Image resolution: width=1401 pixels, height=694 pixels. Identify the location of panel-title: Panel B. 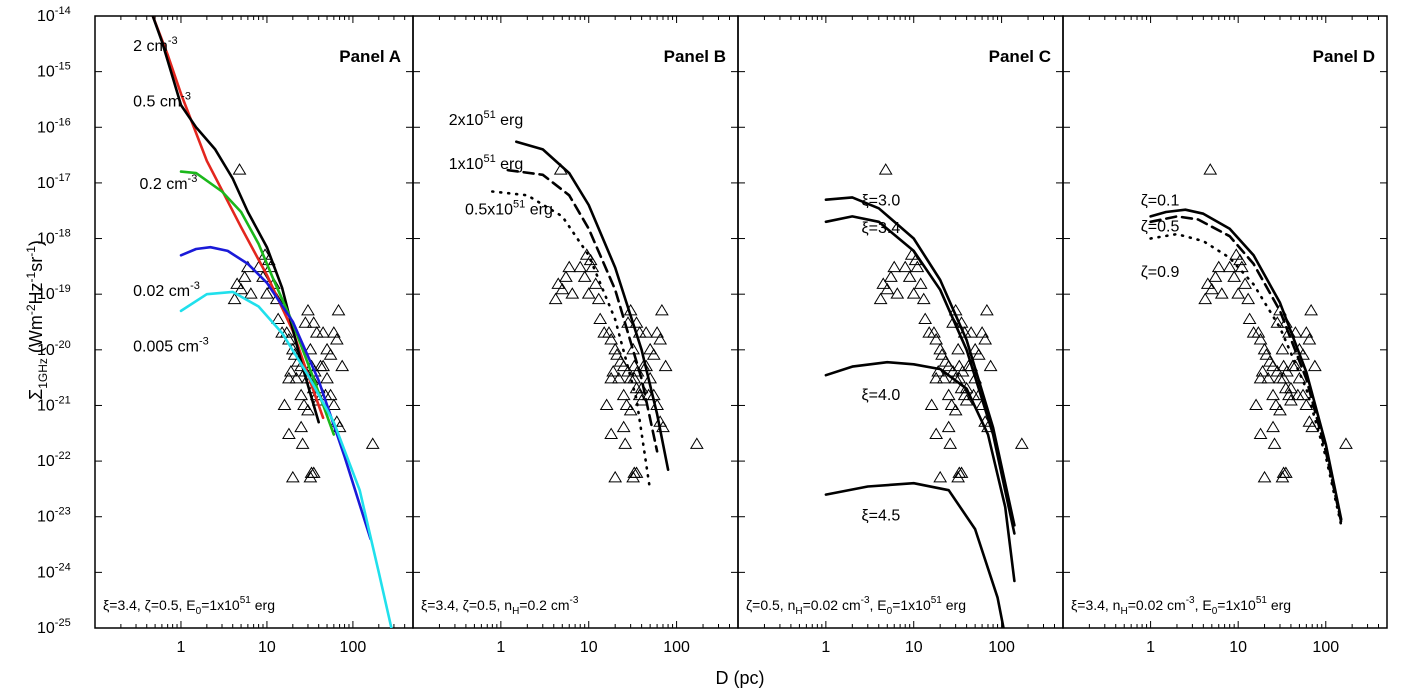
(695, 56).